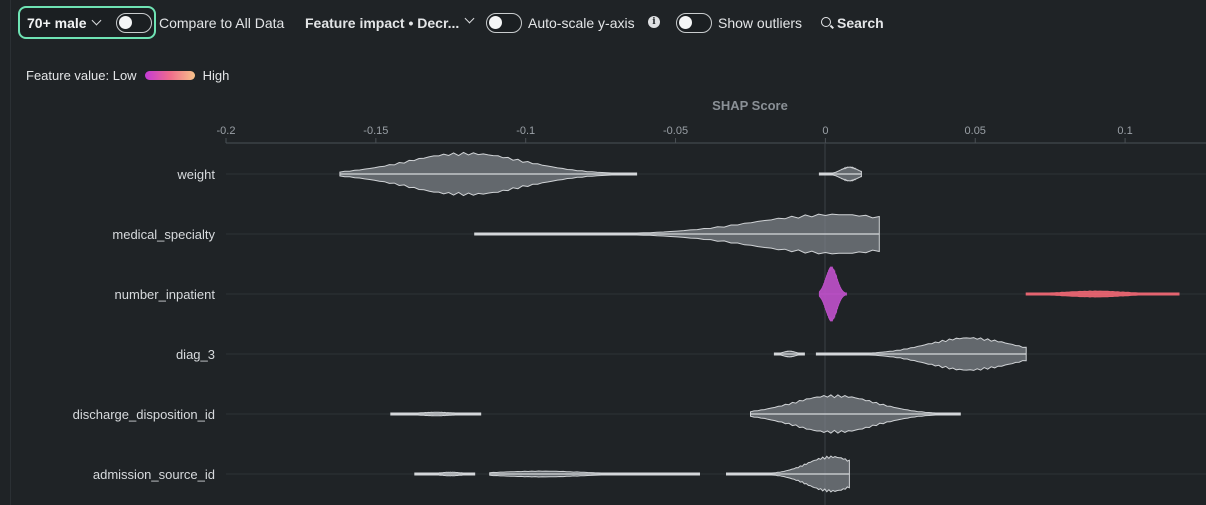 This screenshot has height=505, width=1206. Describe the element at coordinates (694, 23) in the screenshot. I see `outliers-toggle` at that location.